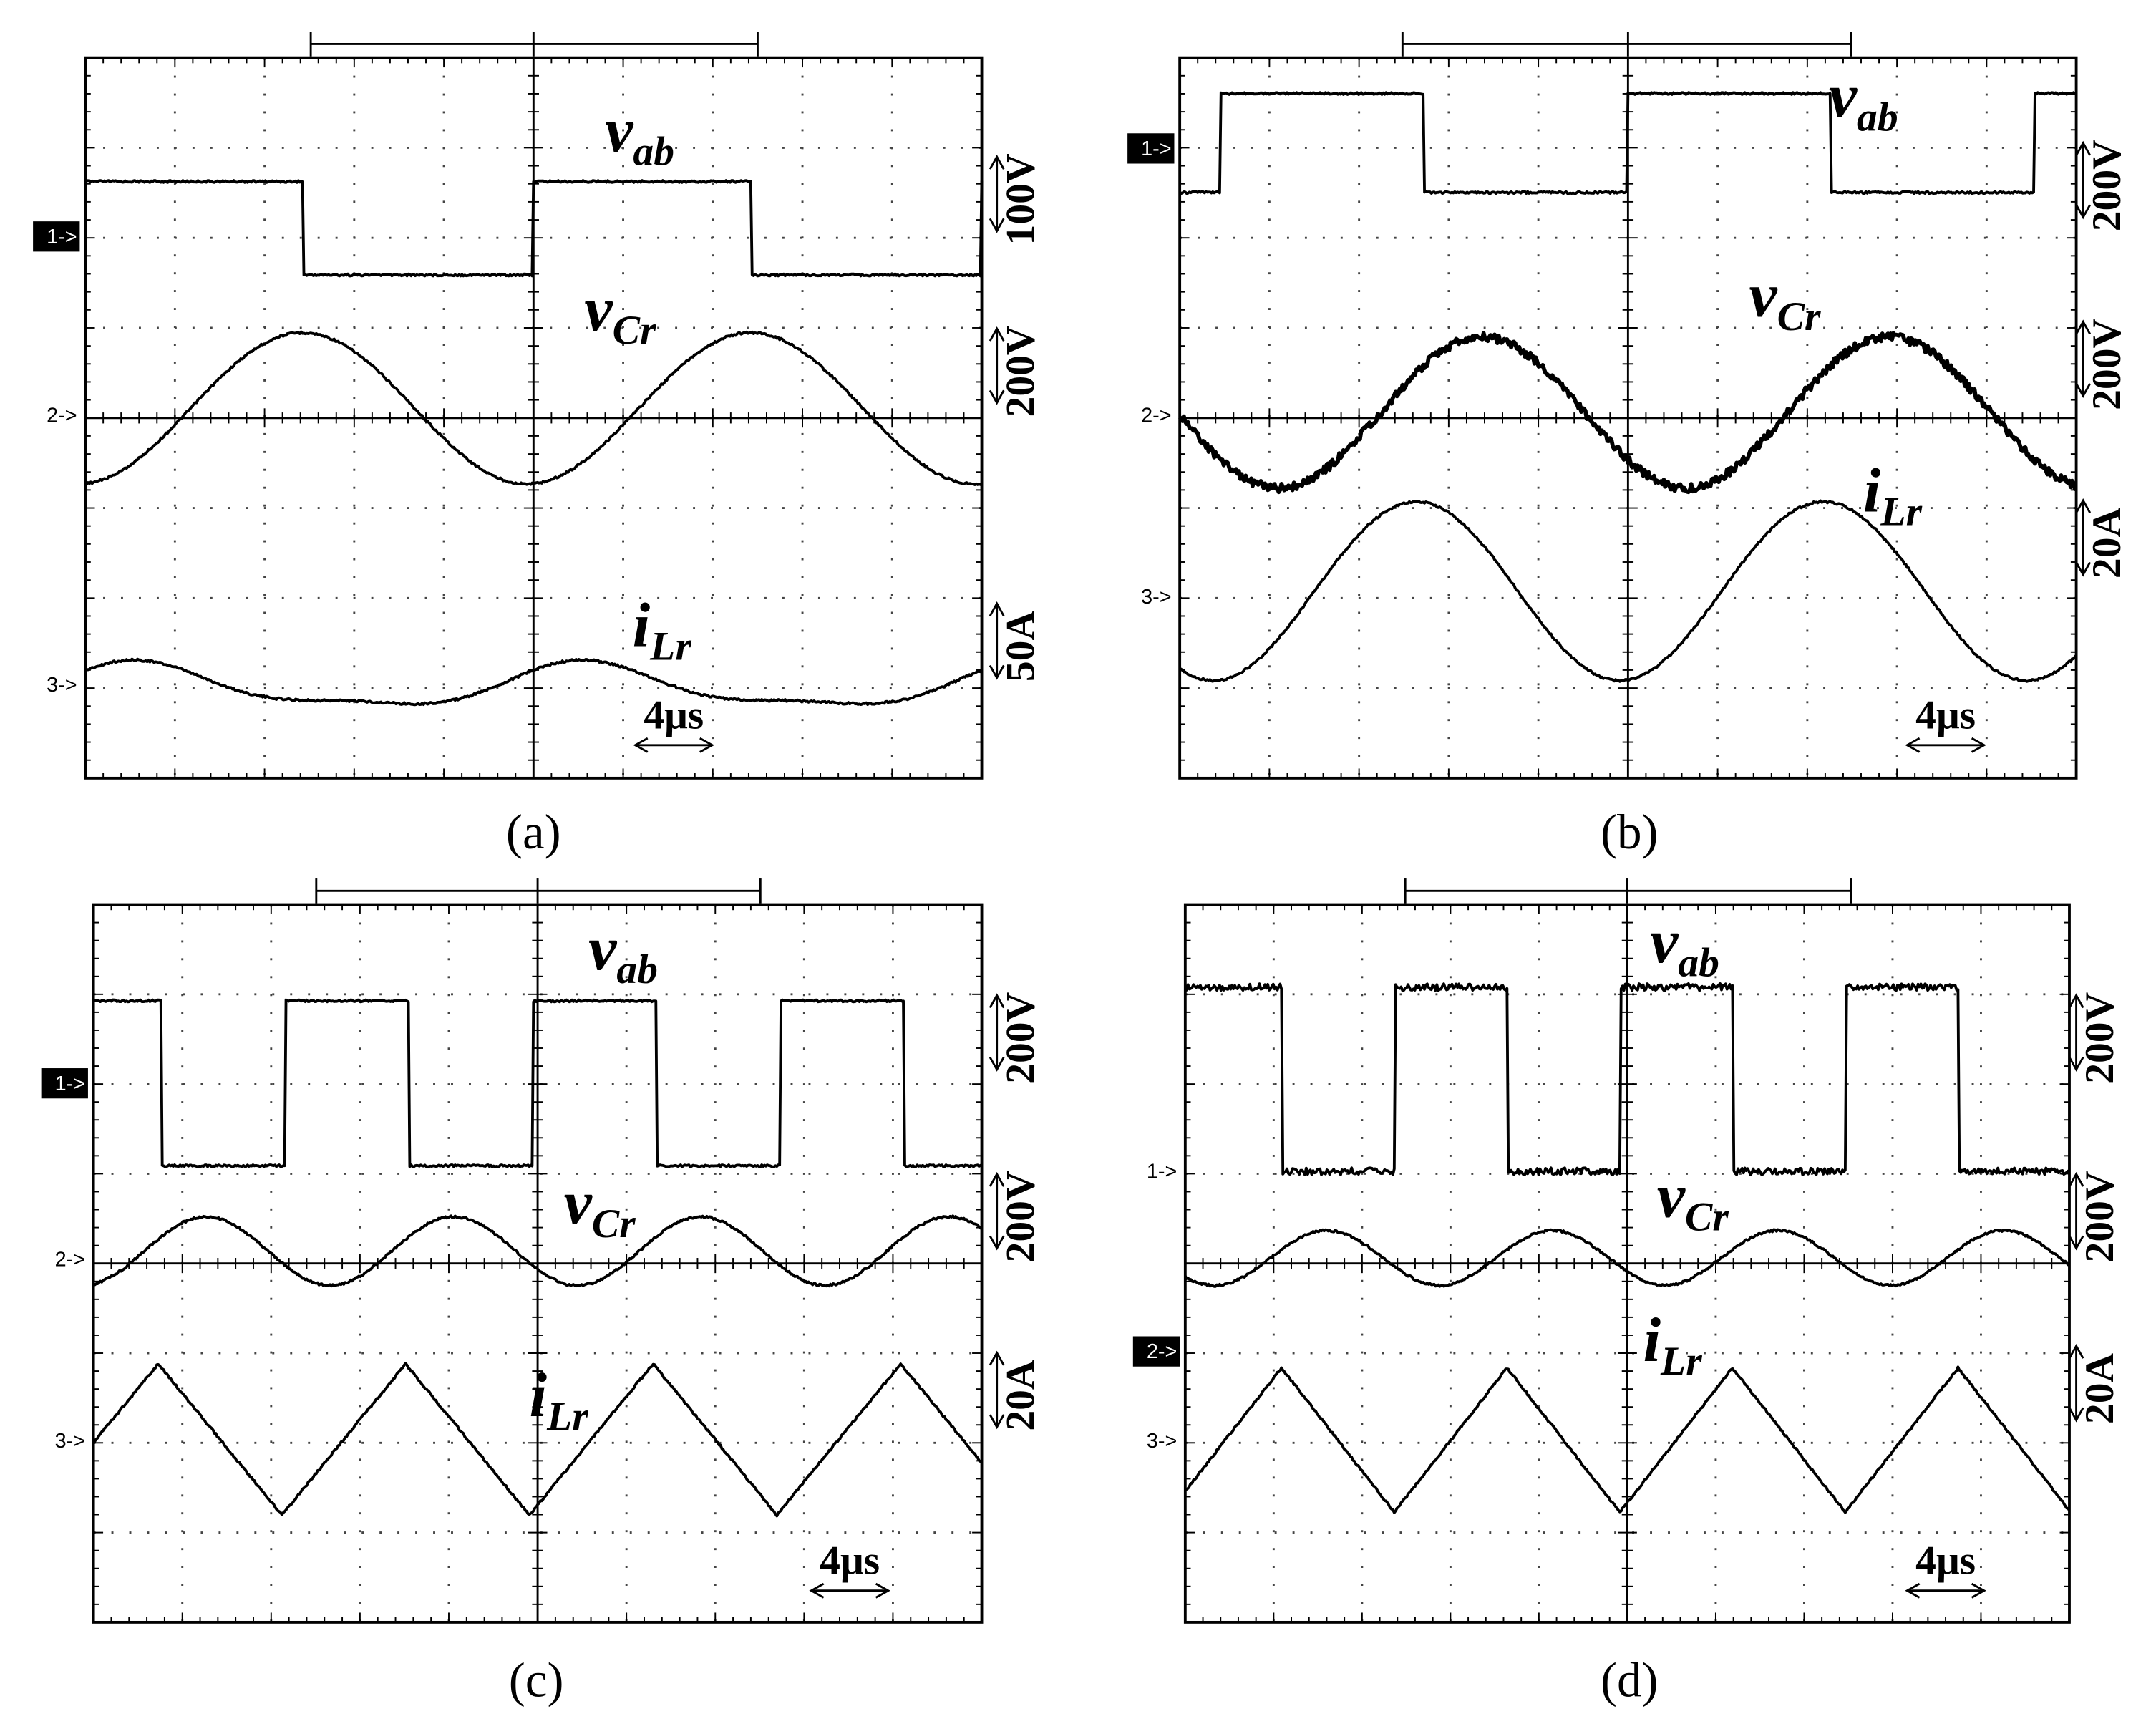  What do you see at coordinates (533, 831) in the screenshot?
I see `panel-caption: (a)` at bounding box center [533, 831].